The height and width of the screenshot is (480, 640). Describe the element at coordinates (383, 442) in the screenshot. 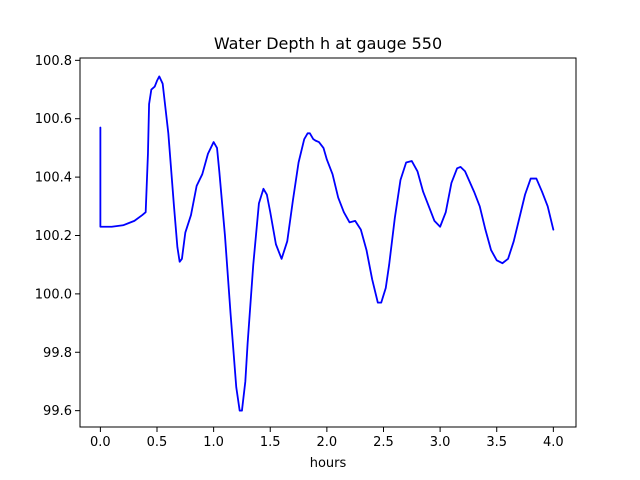

I see `x-tick-label: 2.5` at that location.